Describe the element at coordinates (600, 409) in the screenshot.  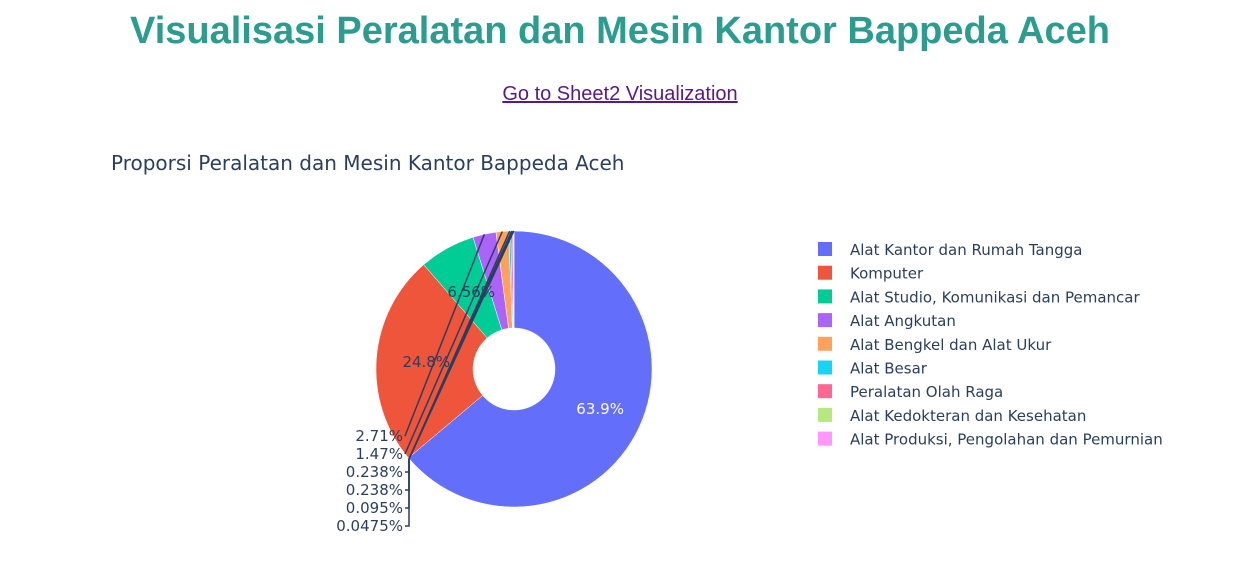
I see `slice-percent-label: 63.9%` at that location.